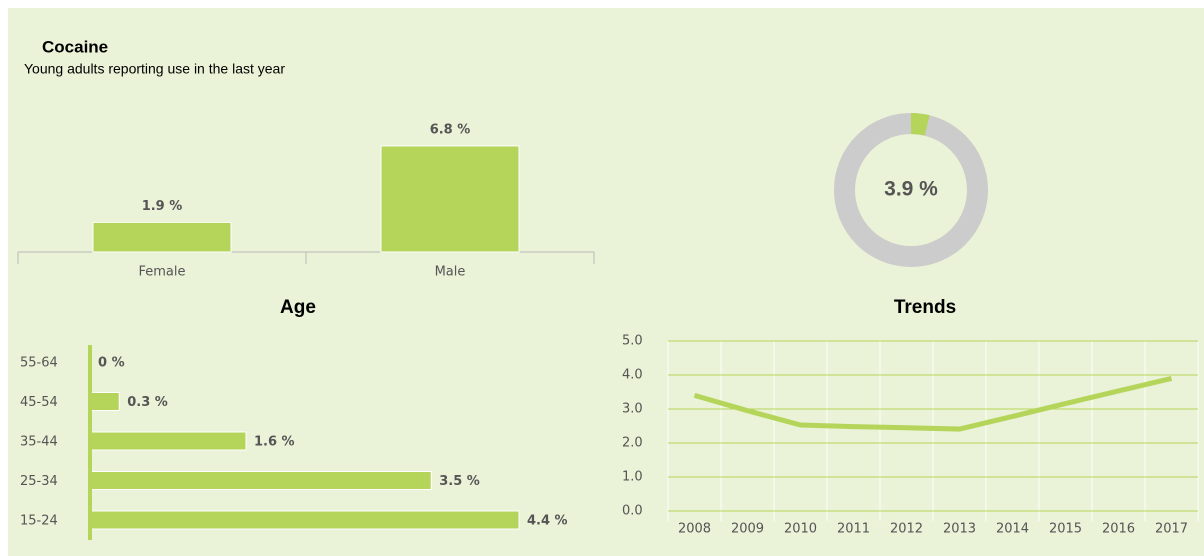 This screenshot has width=1204, height=556. I want to click on x-tick-label: 2009, so click(747, 529).